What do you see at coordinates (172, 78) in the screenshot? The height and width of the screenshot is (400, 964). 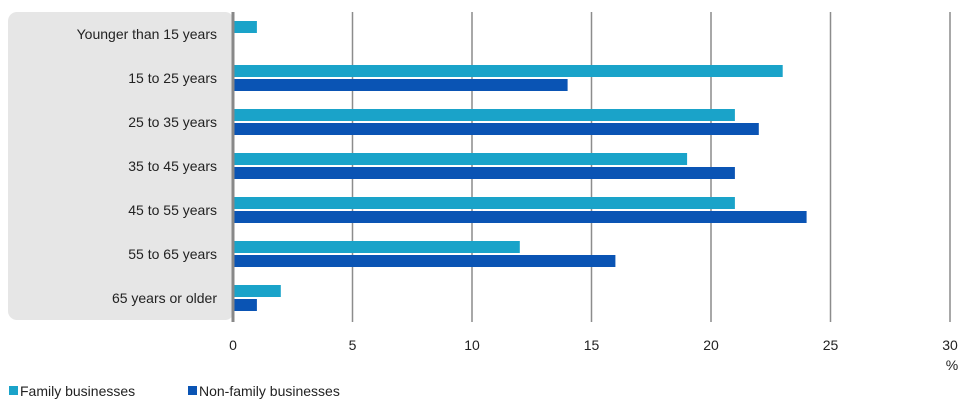 I see `category-label-15-to-25-years: 15 to 25 years` at bounding box center [172, 78].